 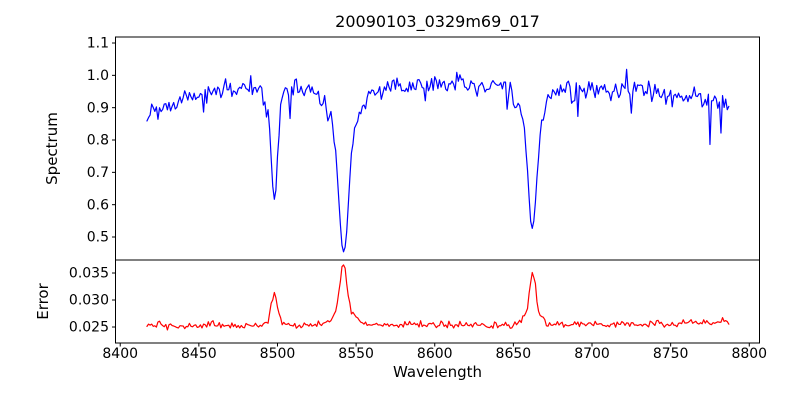 I want to click on x-tick-label: 8500, so click(x=278, y=354).